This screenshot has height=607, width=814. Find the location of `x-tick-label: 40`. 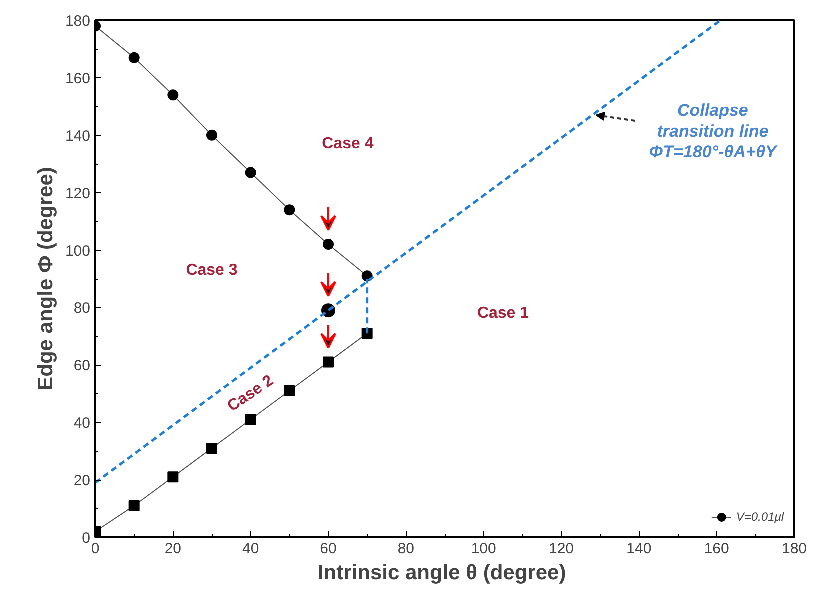

x-tick-label: 40 is located at coordinates (251, 549).